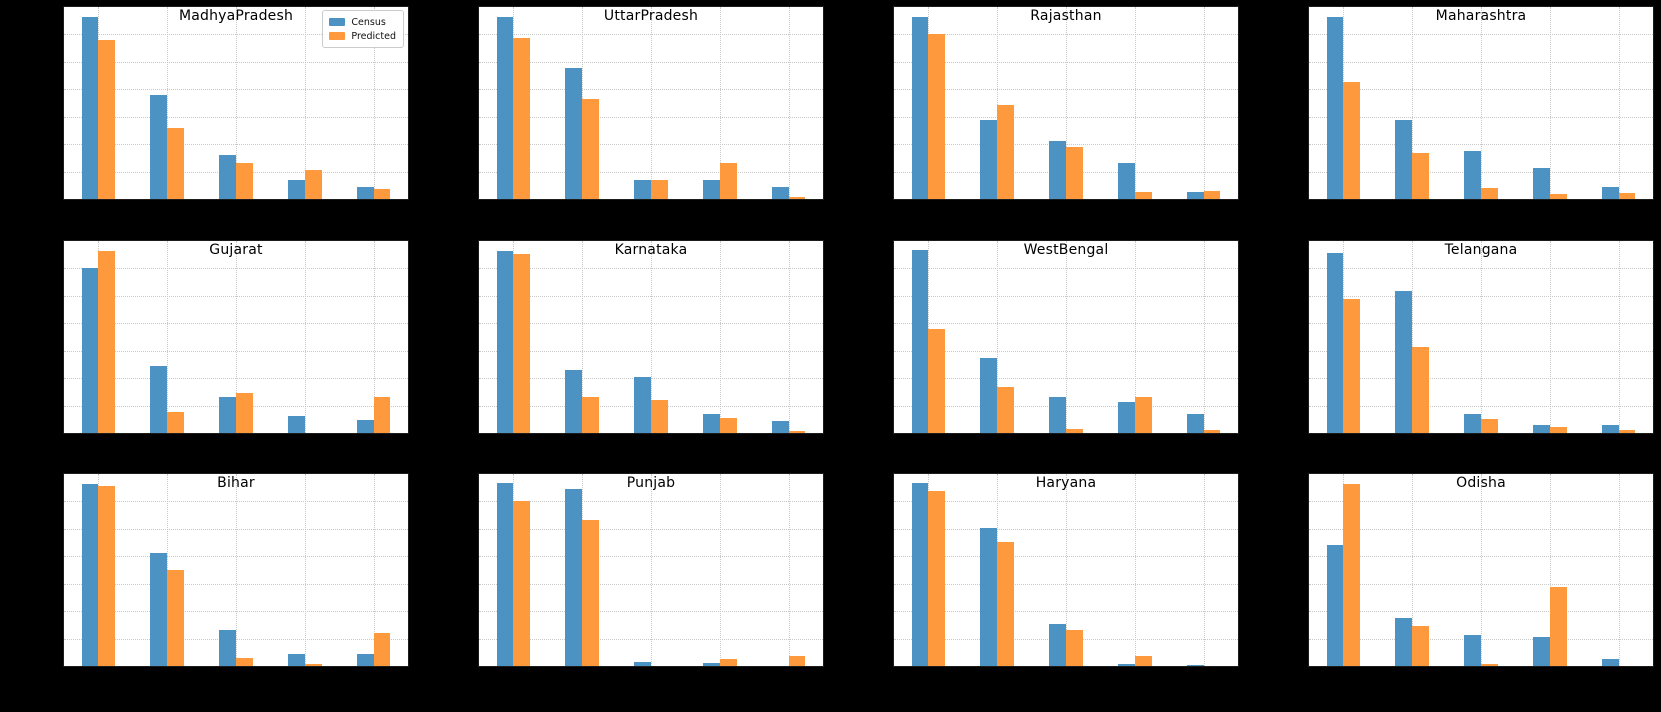  I want to click on legend-label: Census, so click(368, 22).